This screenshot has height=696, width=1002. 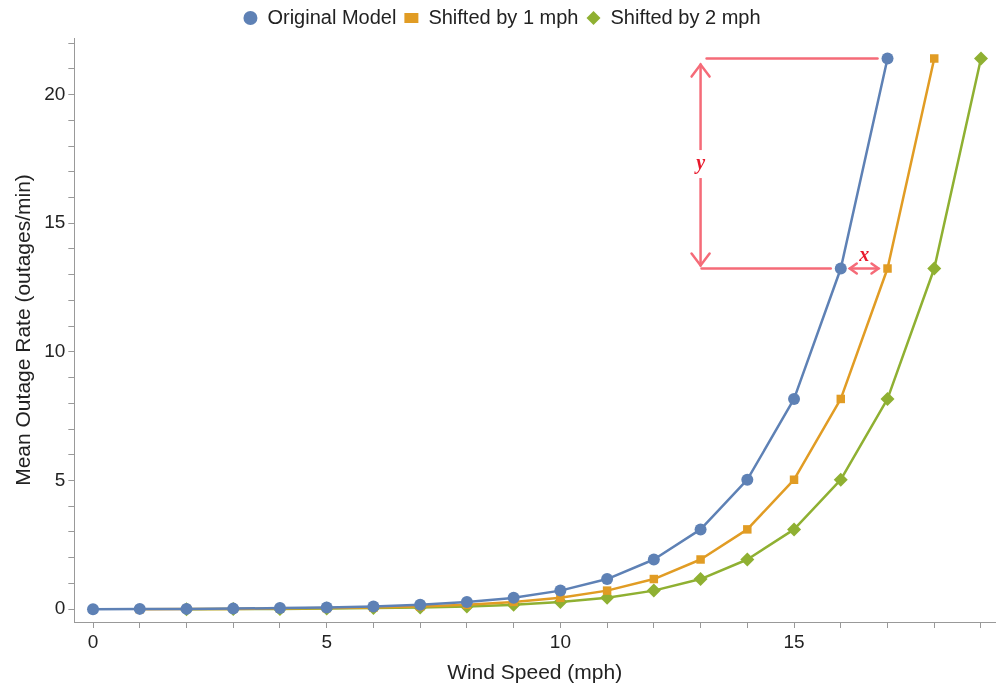 I want to click on x-tick-label: 0, so click(x=93, y=641).